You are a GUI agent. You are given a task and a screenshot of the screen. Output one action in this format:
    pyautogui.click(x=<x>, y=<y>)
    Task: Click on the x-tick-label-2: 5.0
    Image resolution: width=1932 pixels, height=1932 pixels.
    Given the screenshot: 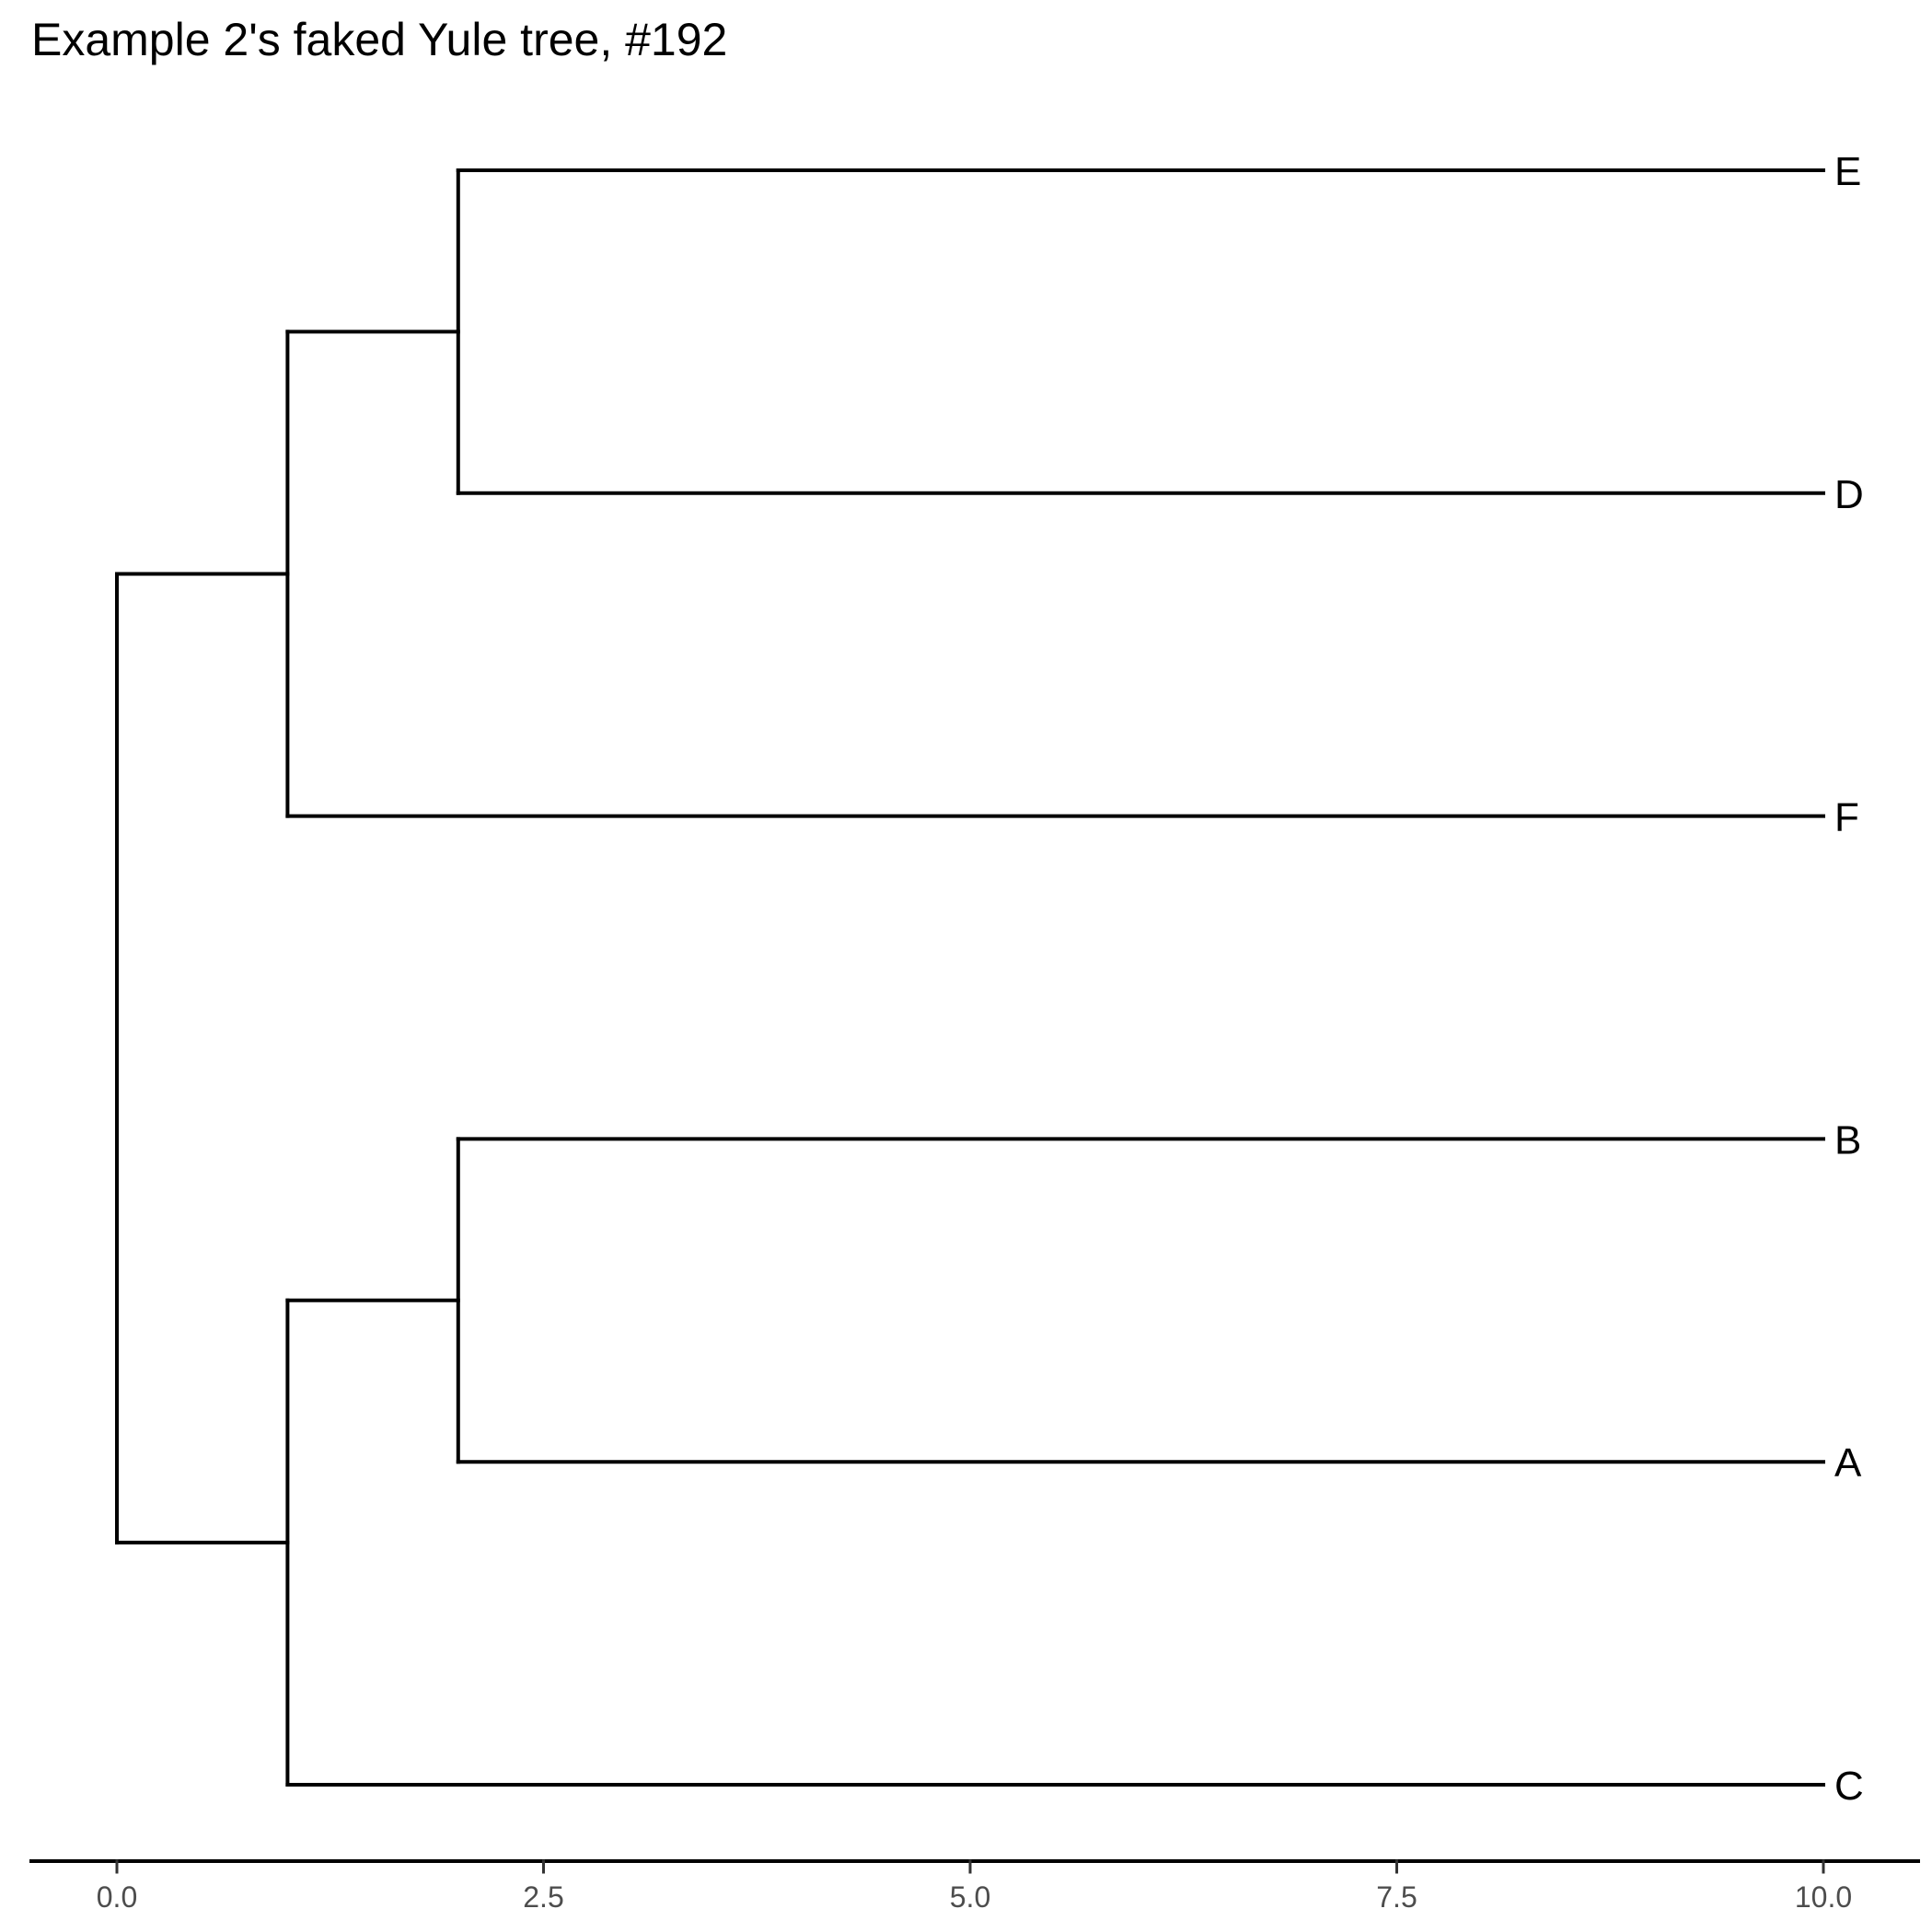 What is the action you would take?
    pyautogui.click(x=970, y=1897)
    